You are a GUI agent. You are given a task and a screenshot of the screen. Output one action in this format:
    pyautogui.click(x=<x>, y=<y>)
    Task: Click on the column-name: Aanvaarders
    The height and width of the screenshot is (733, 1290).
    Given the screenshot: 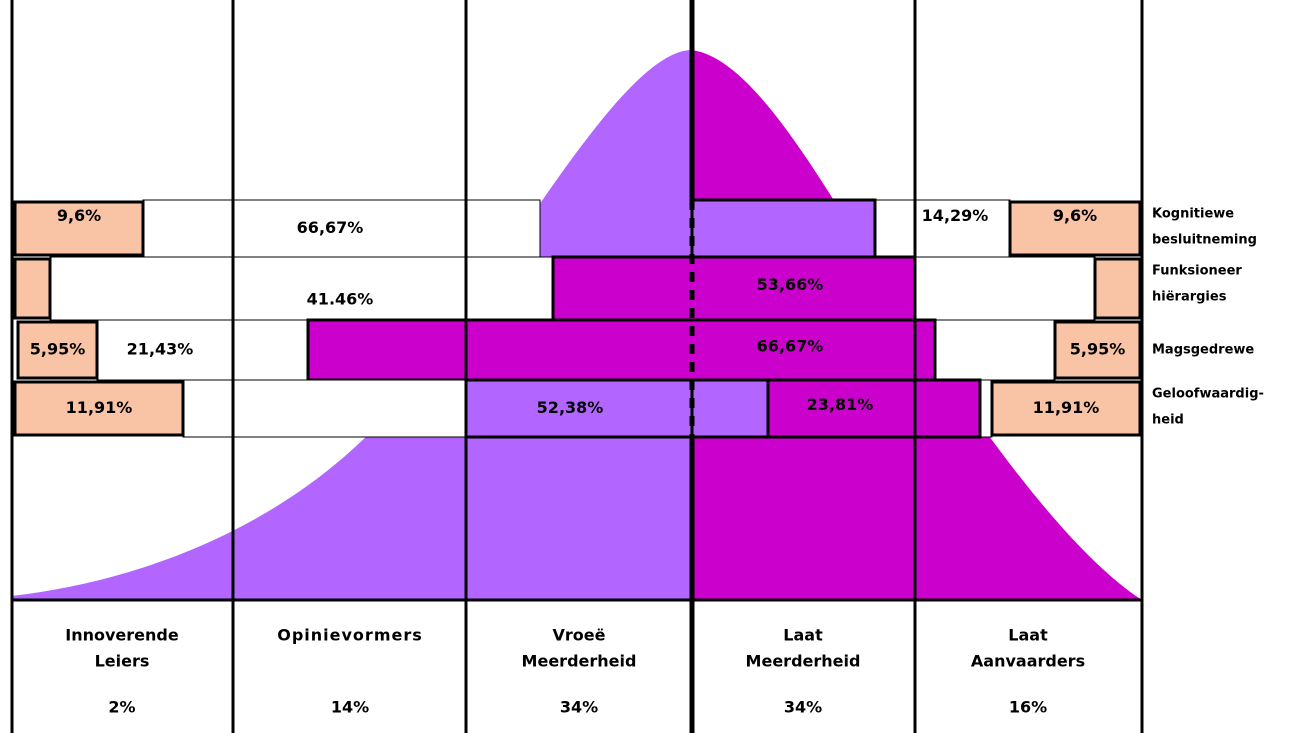 What is the action you would take?
    pyautogui.click(x=1028, y=661)
    